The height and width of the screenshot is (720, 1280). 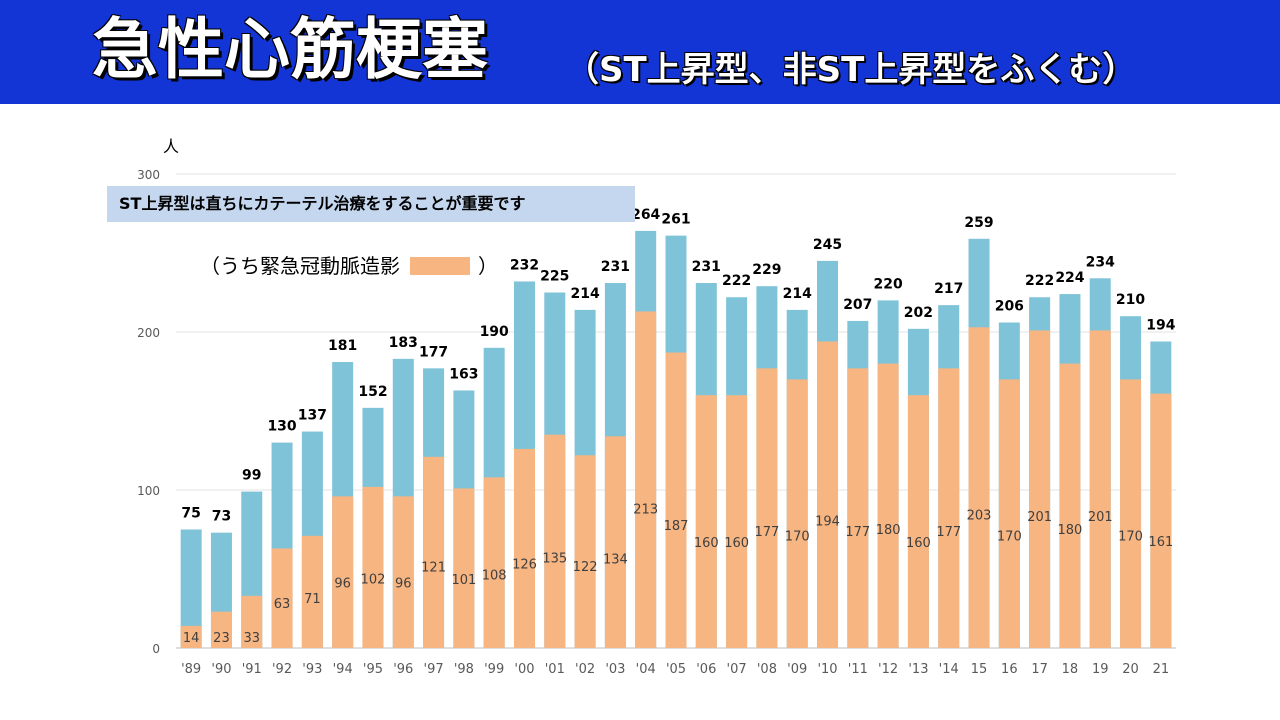 I want to click on x-tick-label: '13, so click(x=918, y=669).